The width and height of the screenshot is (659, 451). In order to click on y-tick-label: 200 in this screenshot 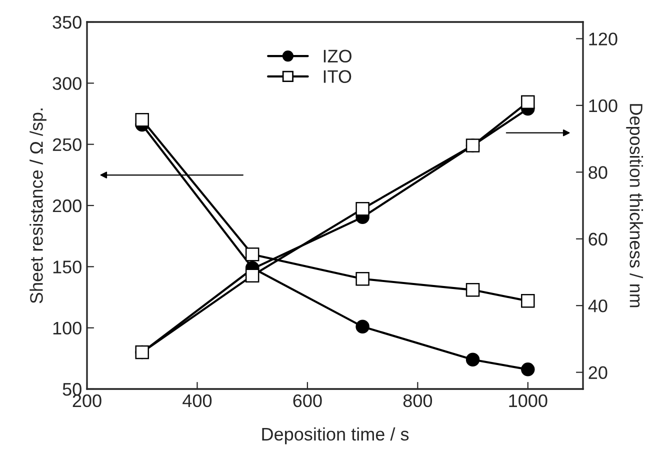, I will do `click(67, 205)`.